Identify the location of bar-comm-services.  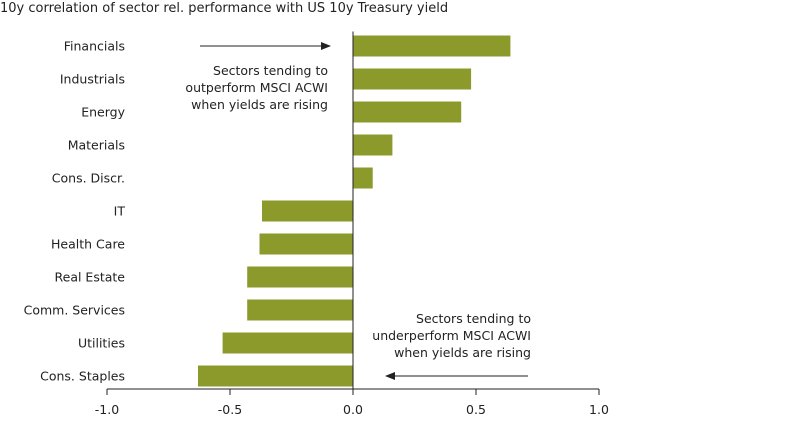
(300, 310).